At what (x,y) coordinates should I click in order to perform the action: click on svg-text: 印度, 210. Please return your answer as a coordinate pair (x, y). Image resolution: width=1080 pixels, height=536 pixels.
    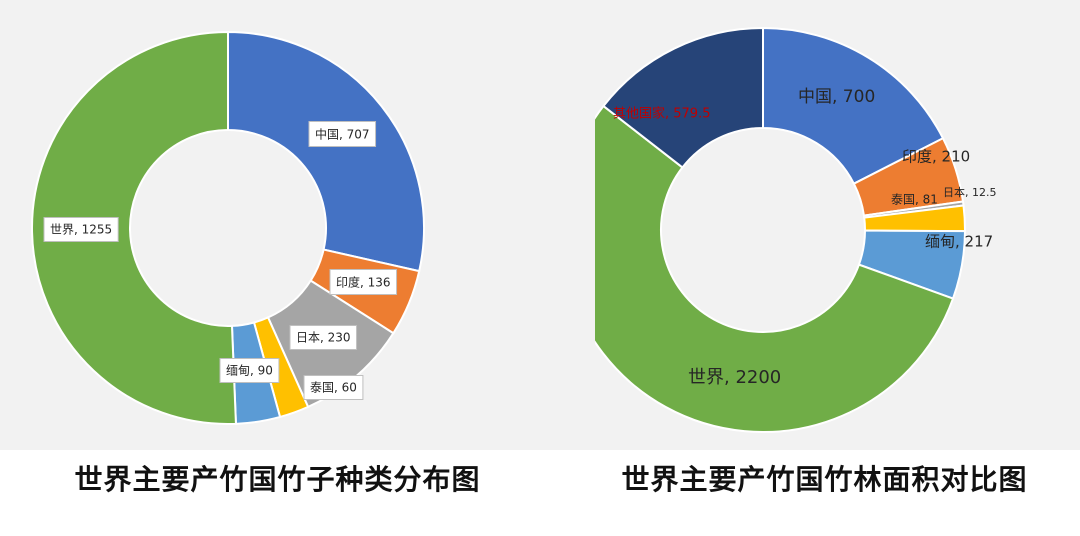
    Looking at the image, I should click on (936, 157).